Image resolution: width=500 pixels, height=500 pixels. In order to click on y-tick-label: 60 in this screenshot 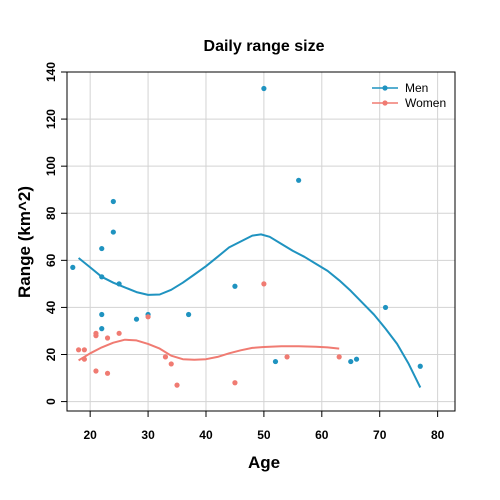, I will do `click(51, 260)`.